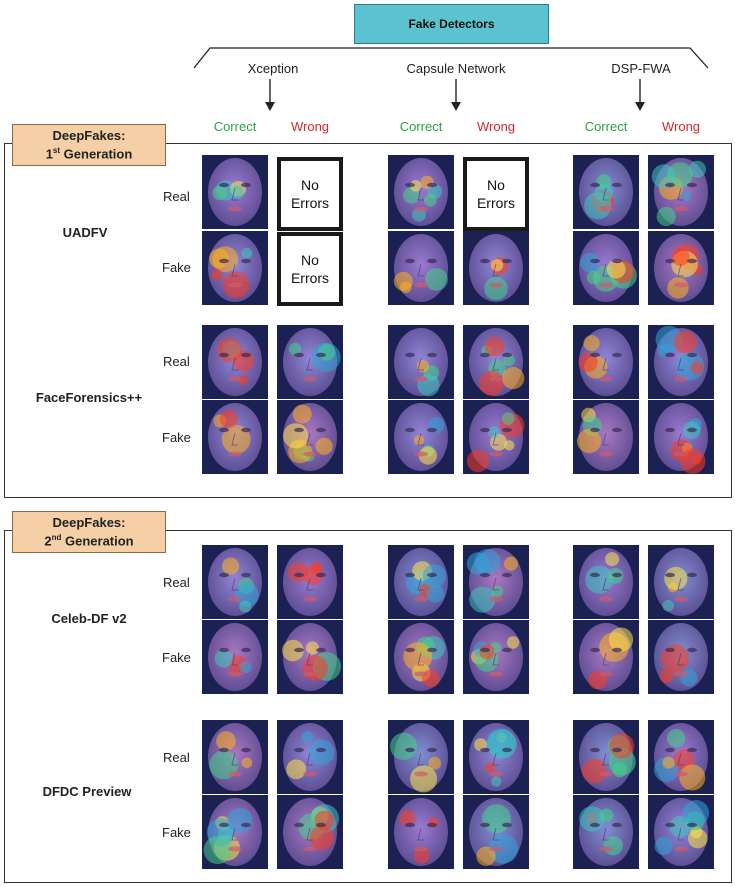 This screenshot has width=735, height=887. What do you see at coordinates (89, 618) in the screenshot?
I see `dataset-celeb-df-v2: Celeb-DF v2` at bounding box center [89, 618].